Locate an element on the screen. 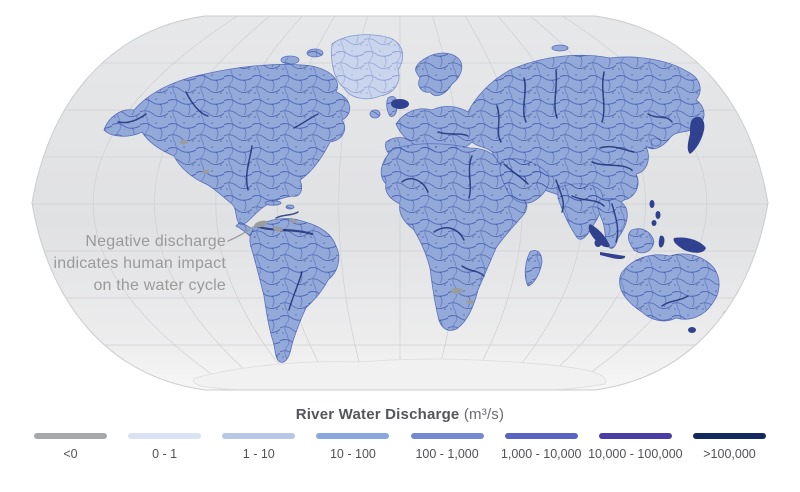  legend-label: 1,000 - 10,000 is located at coordinates (541, 454).